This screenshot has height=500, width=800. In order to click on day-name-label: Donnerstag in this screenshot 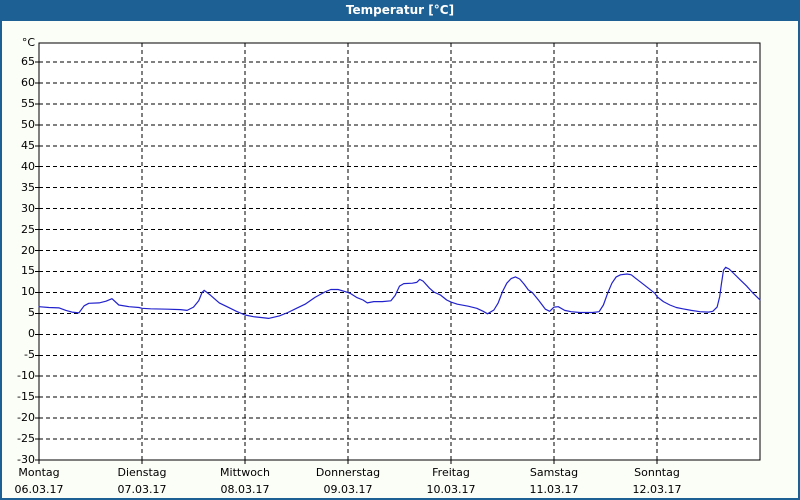, I will do `click(348, 472)`.